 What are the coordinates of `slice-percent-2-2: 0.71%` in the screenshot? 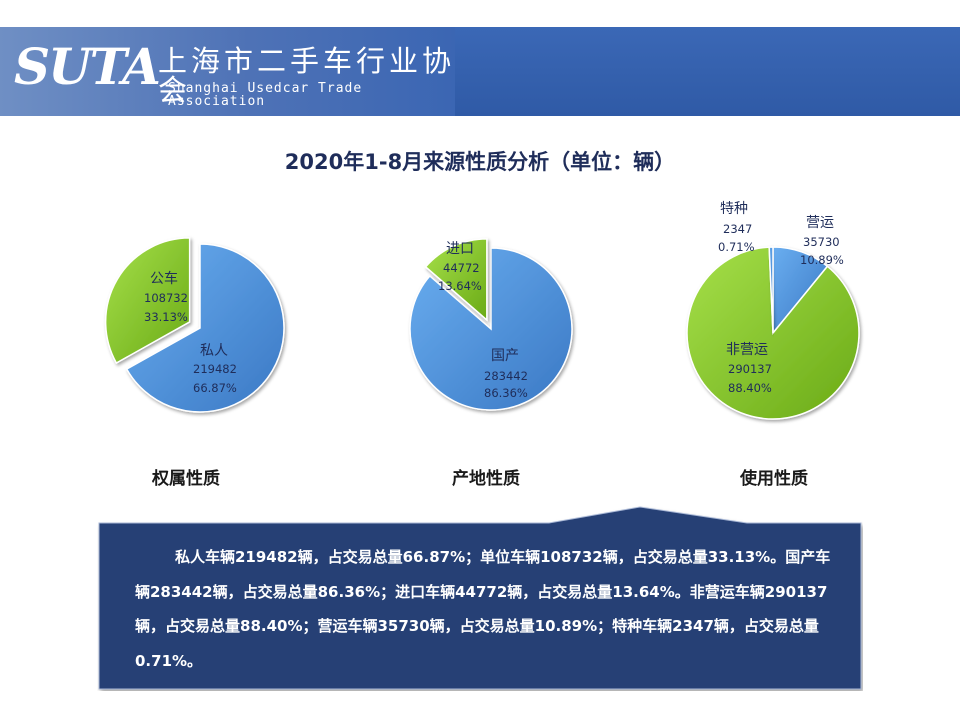 It's located at (736, 247).